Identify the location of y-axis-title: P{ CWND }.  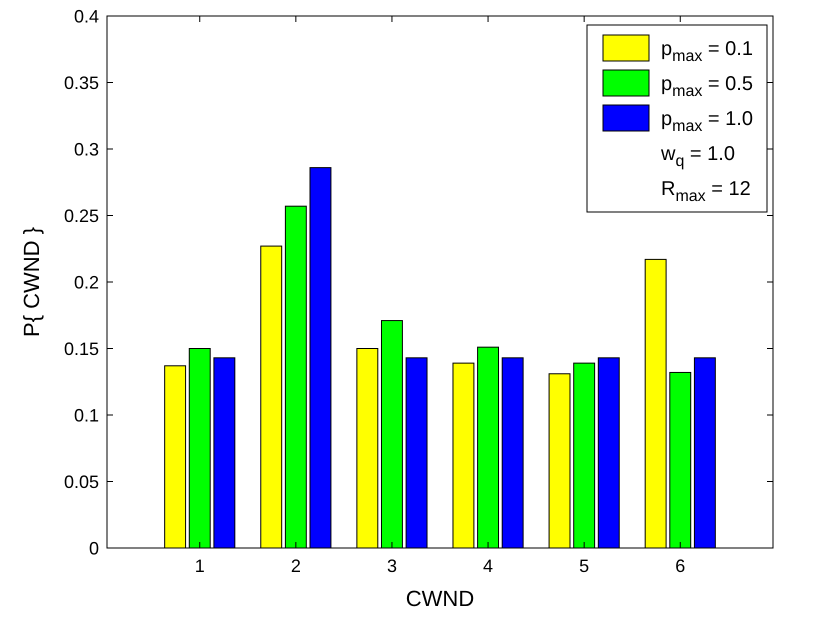
(31, 282).